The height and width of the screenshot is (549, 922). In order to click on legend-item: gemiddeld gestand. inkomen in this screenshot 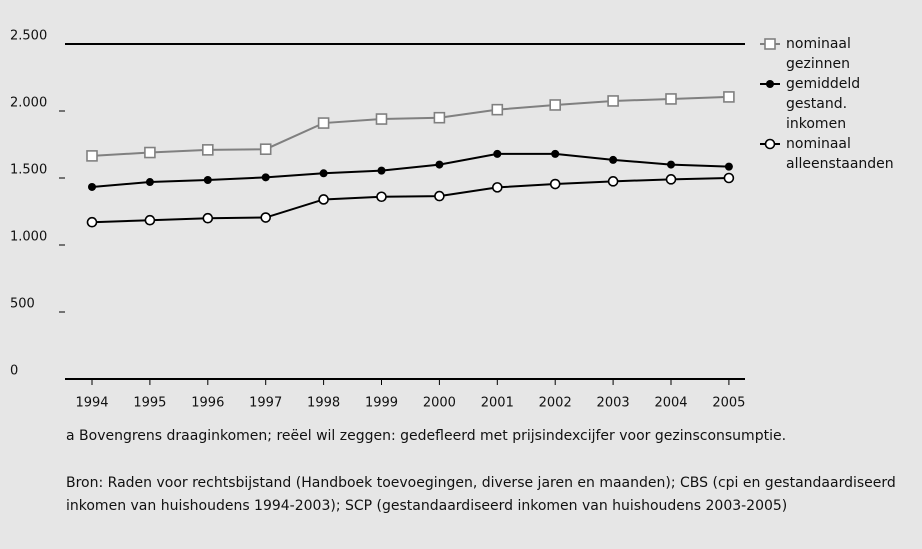, I will do `click(828, 104)`.